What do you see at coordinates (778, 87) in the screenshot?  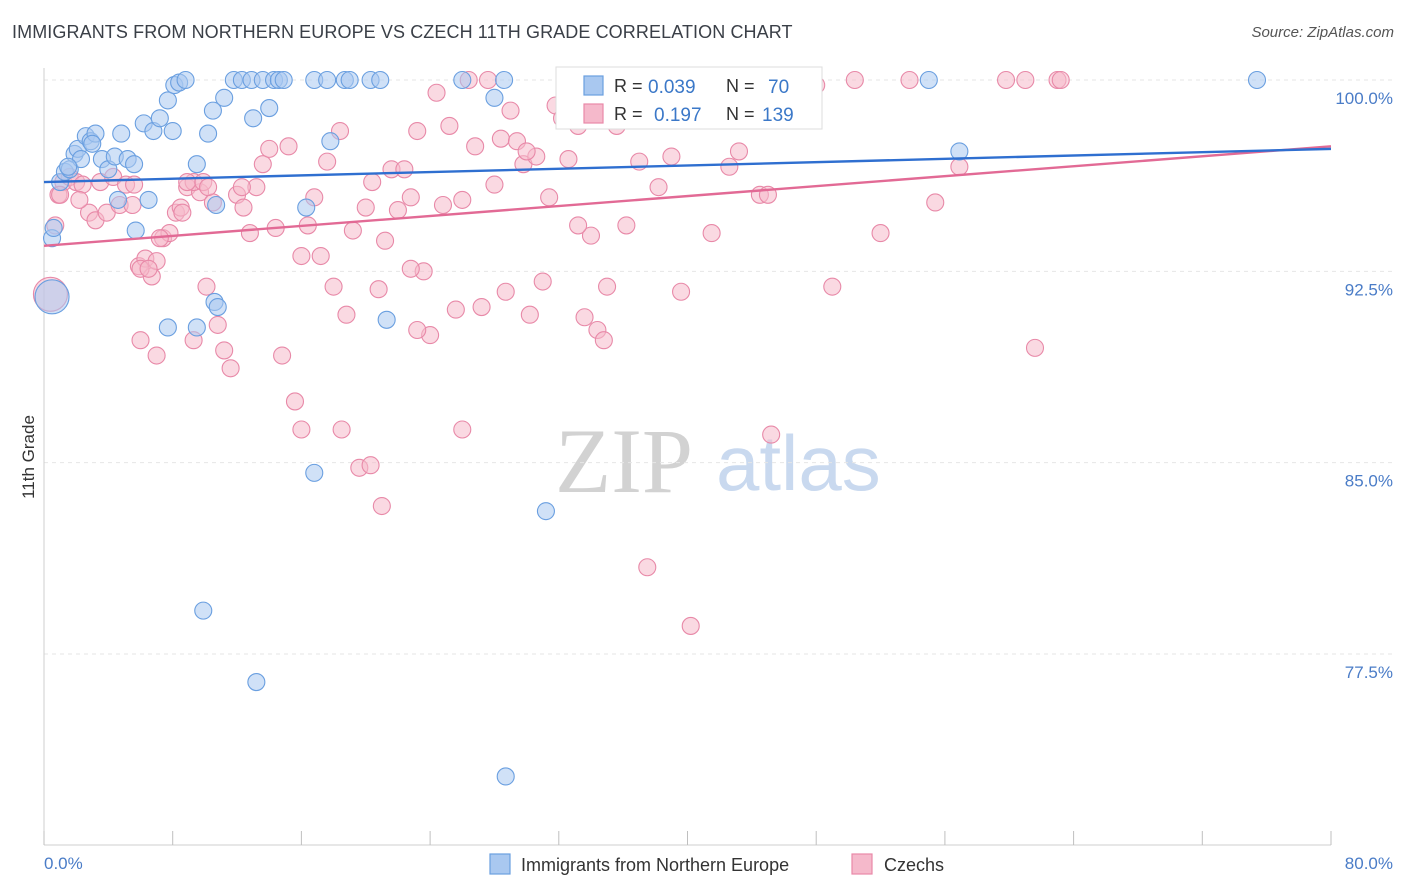 I see `legend-blue-n-value: 70` at bounding box center [778, 87].